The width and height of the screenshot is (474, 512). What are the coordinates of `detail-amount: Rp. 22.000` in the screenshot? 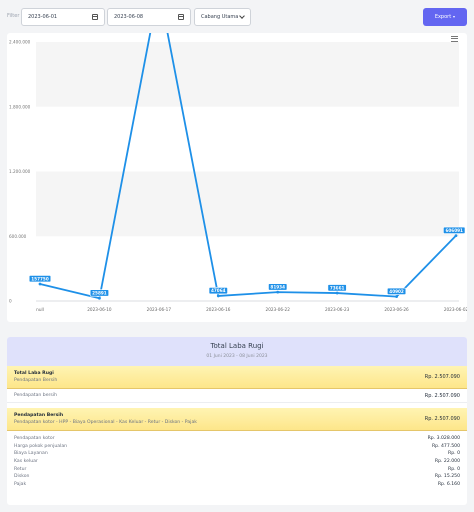 It's located at (447, 462).